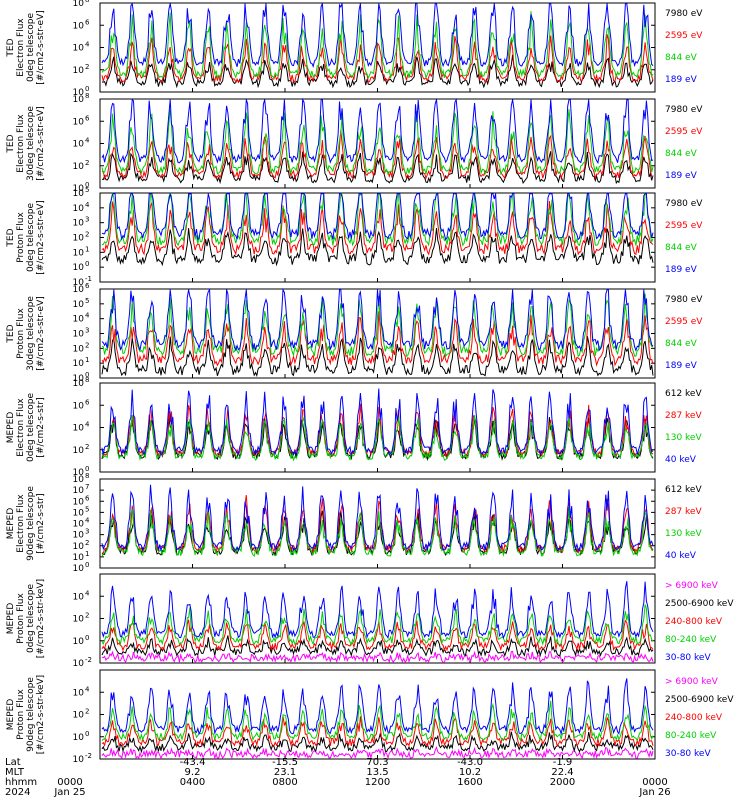 The height and width of the screenshot is (800, 750). What do you see at coordinates (377, 752) in the screenshot?
I see `series-line-magenta` at bounding box center [377, 752].